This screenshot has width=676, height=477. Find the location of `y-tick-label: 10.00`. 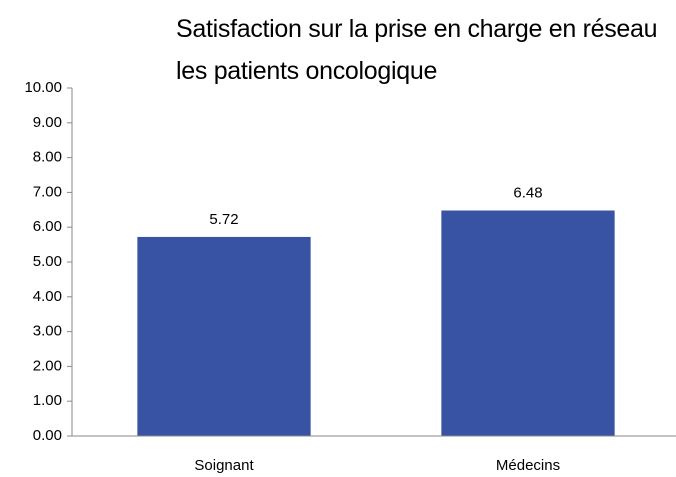

y-tick-label: 10.00 is located at coordinates (43, 87).